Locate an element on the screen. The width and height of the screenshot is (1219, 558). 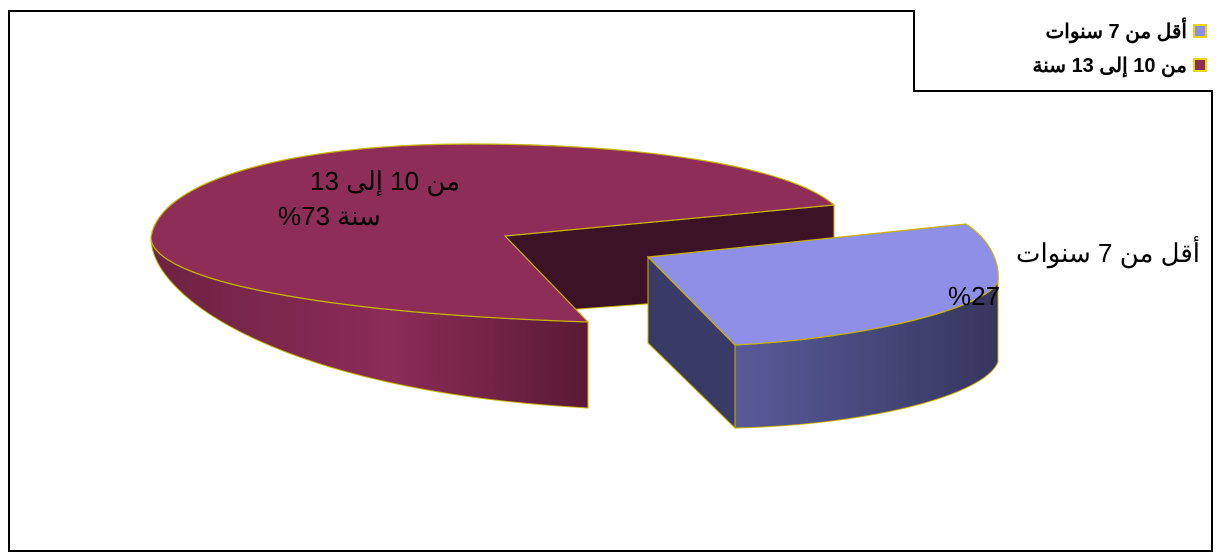
data-label-10-13-line1: من 10 إلى 13 is located at coordinates (385, 181).